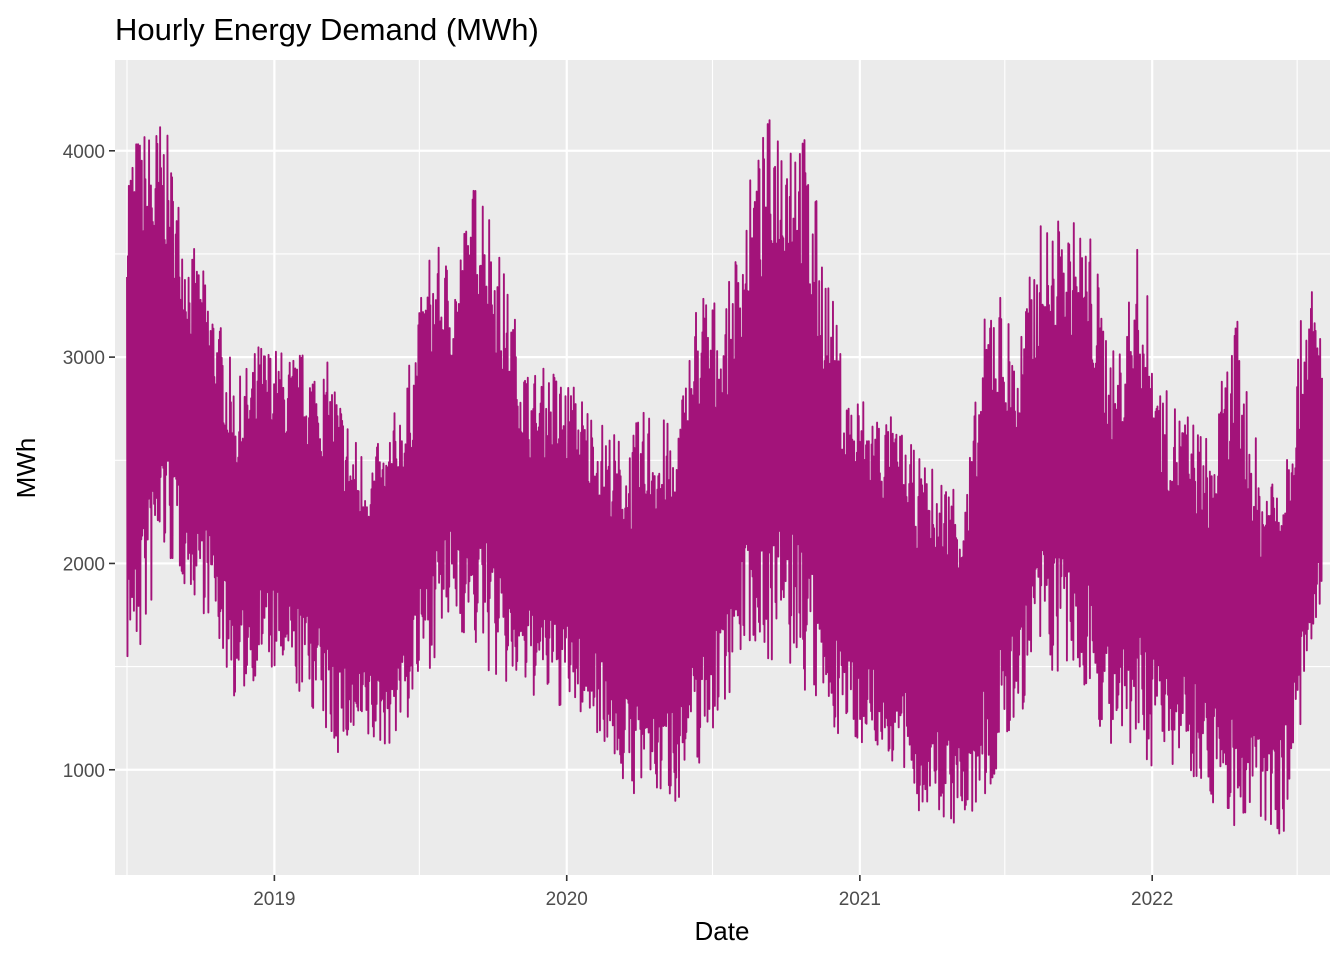 The width and height of the screenshot is (1344, 960). I want to click on y-tick-label: 4000, so click(84, 152).